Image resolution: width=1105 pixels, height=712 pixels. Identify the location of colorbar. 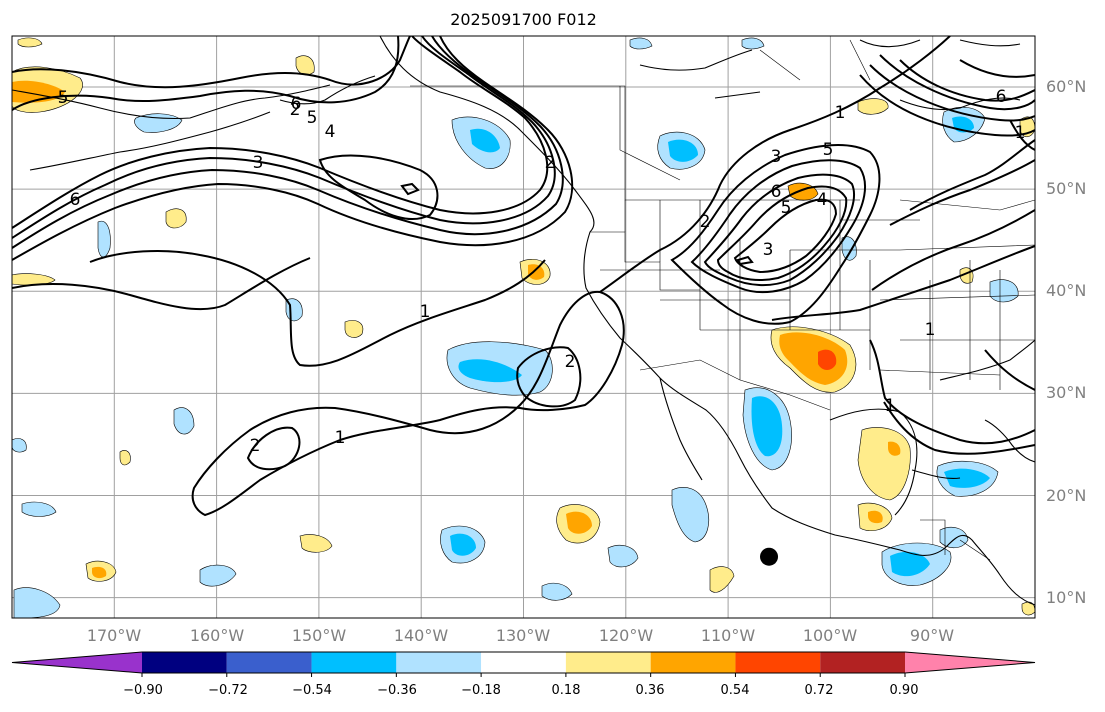
(523, 664).